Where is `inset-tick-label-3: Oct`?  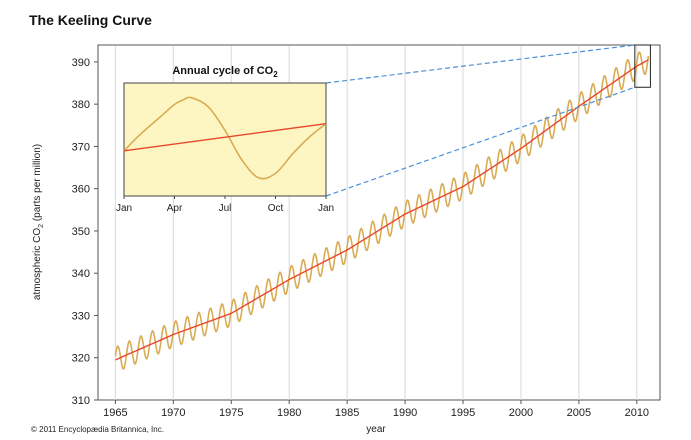
inset-tick-label-3: Oct is located at coordinates (276, 208).